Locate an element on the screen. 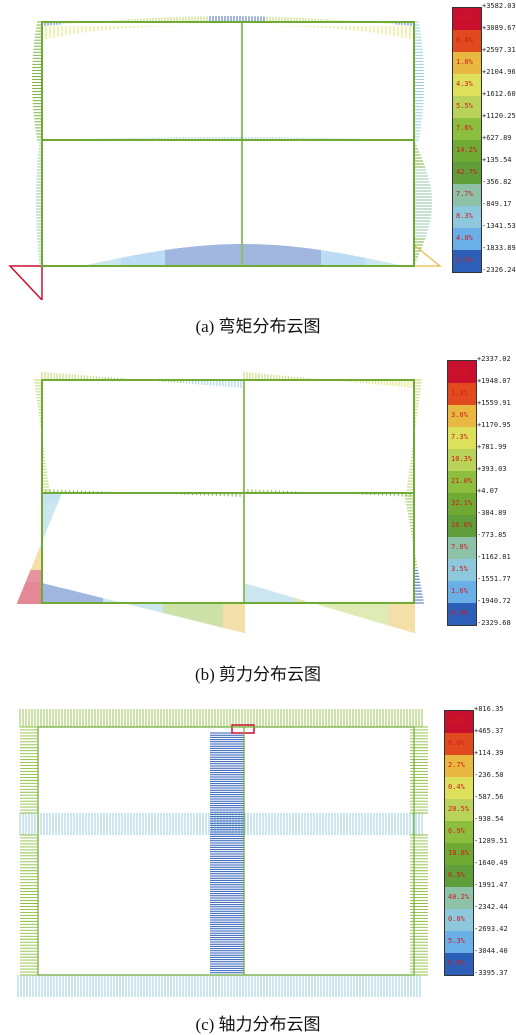 The height and width of the screenshot is (1035, 516). middle-beam-axial is located at coordinates (221, 824).